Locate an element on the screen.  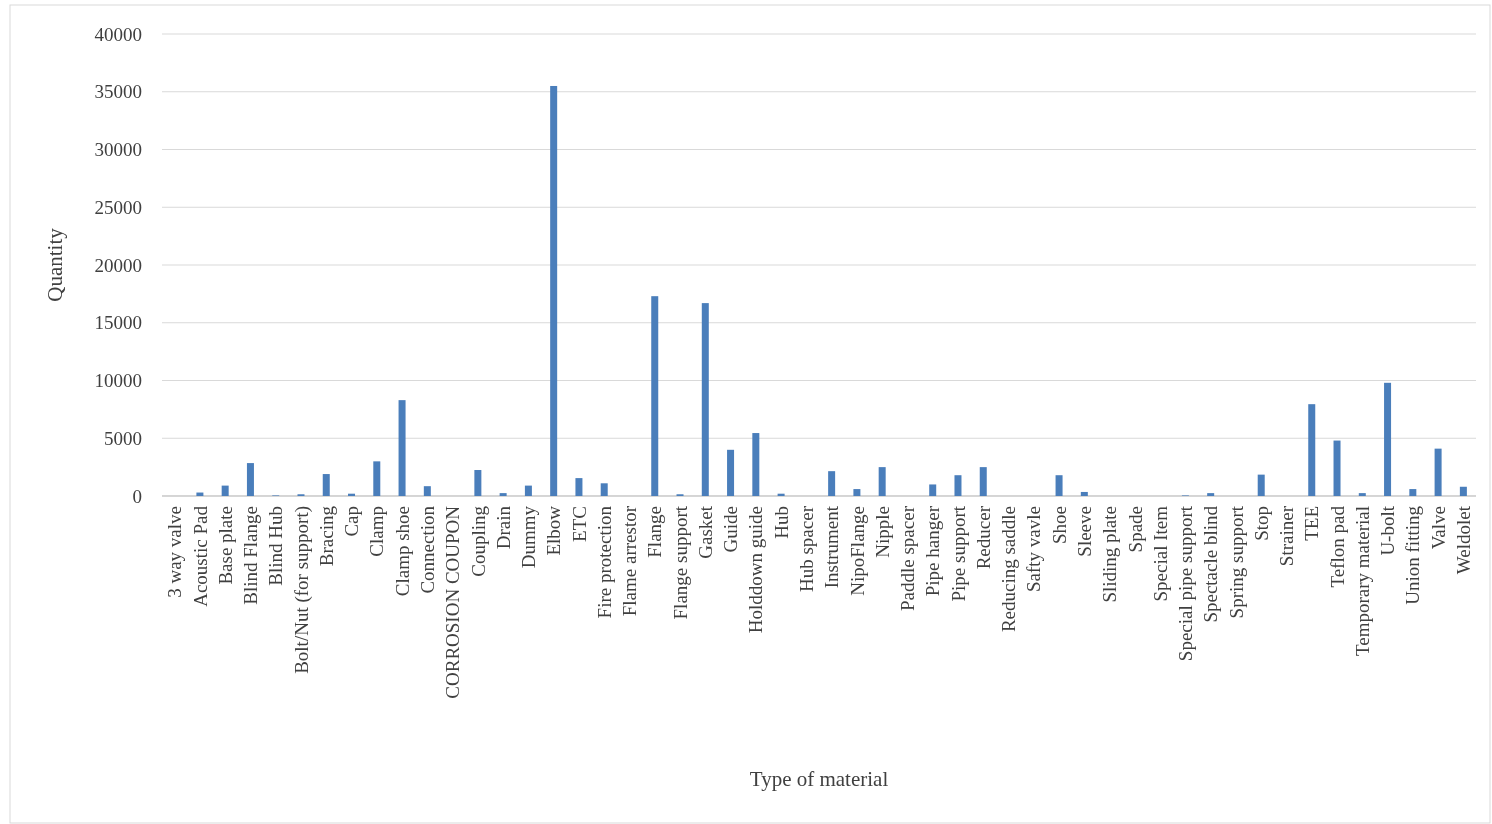
x-tick-label: ETC is located at coordinates (579, 524).